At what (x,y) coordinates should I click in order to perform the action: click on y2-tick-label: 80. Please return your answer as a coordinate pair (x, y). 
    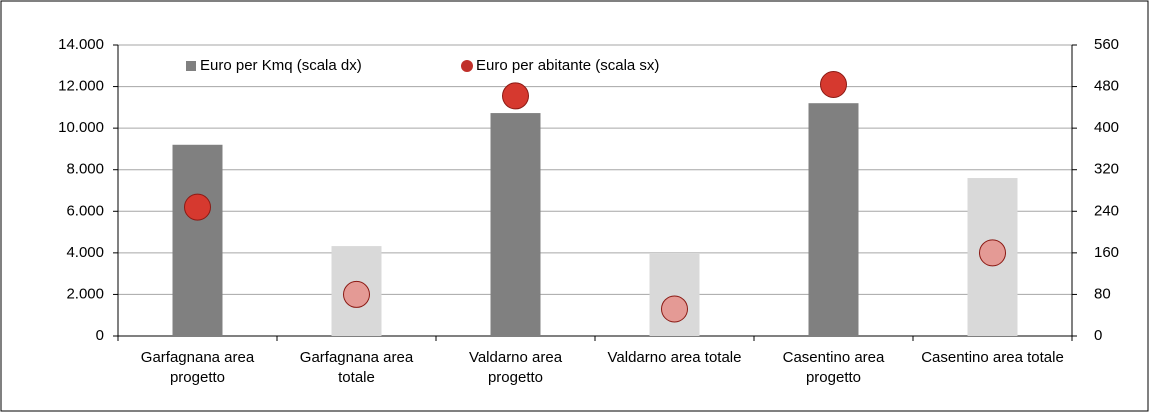
    Looking at the image, I should click on (1102, 293).